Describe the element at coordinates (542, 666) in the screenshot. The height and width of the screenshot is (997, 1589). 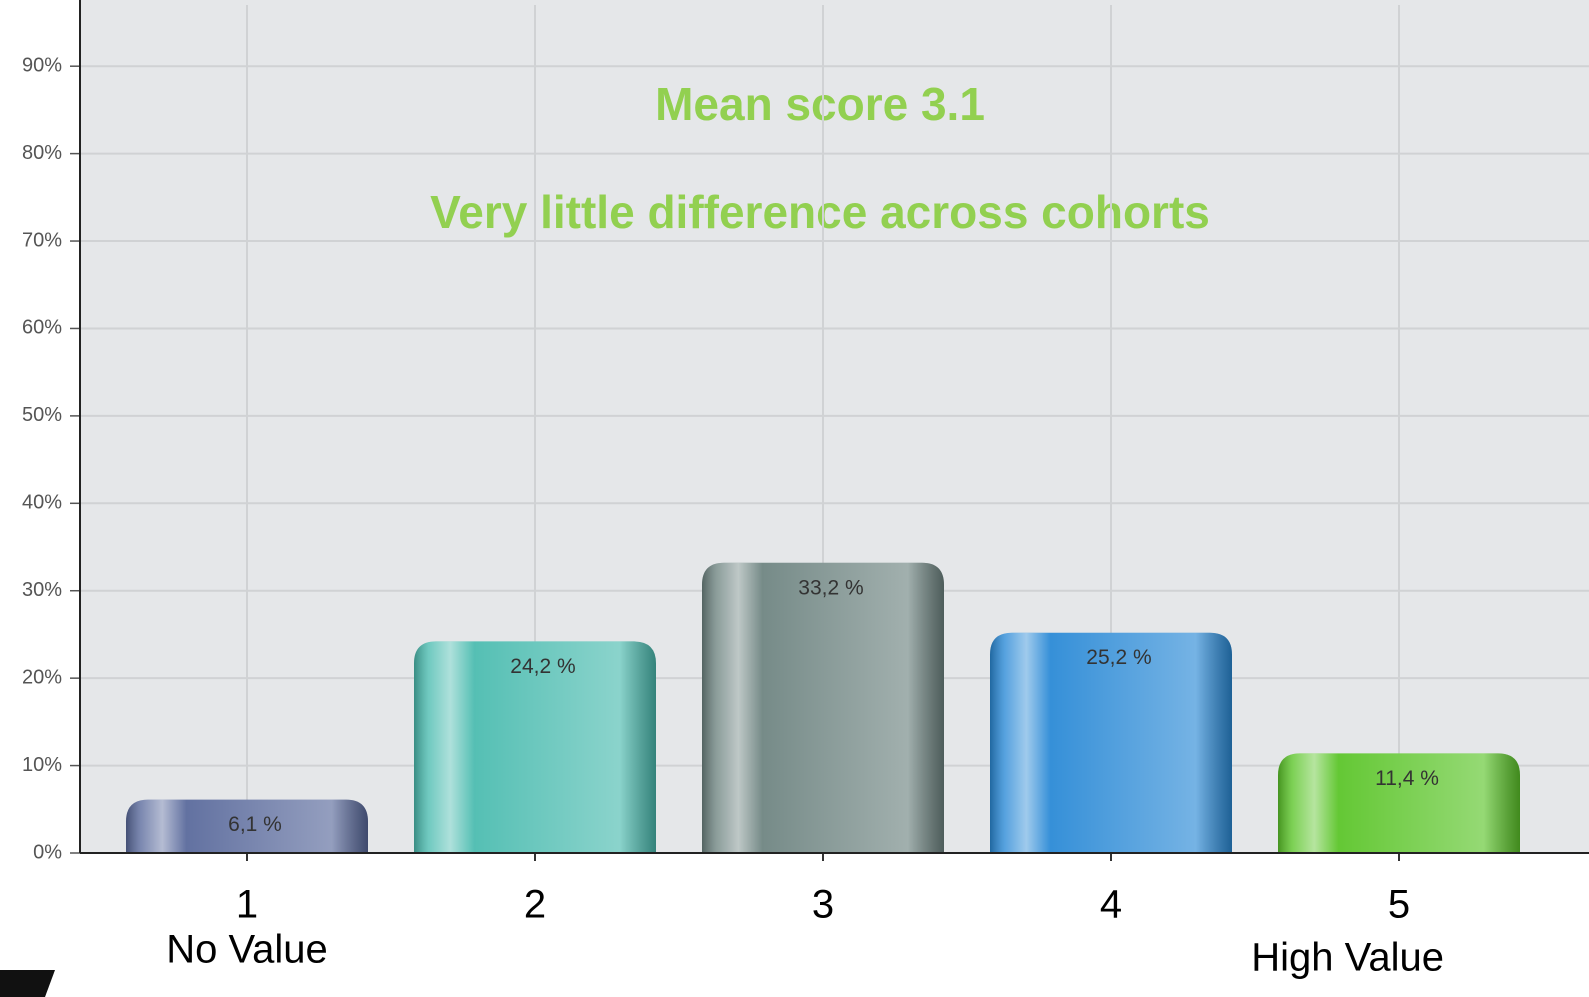
I see `value-label: 24,2 %` at that location.